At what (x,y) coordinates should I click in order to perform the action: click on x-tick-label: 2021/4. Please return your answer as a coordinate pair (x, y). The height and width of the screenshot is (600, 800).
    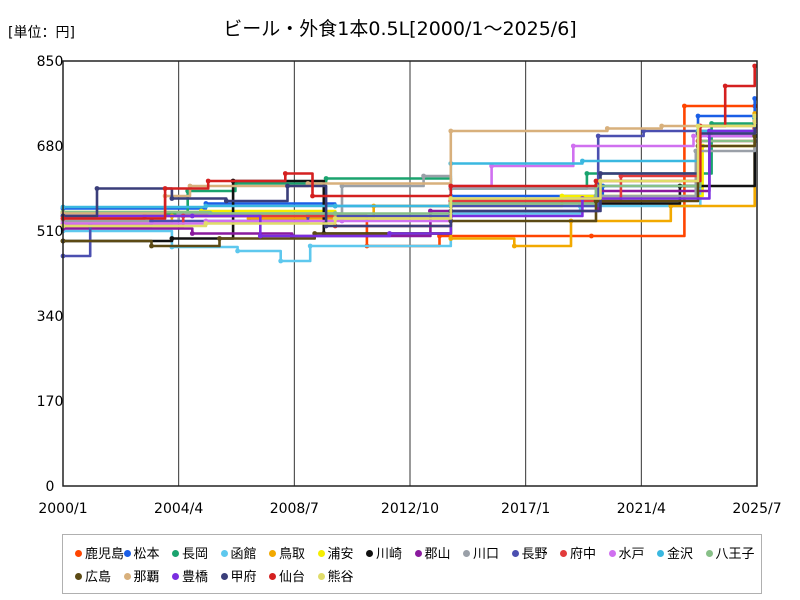
    Looking at the image, I should click on (641, 509).